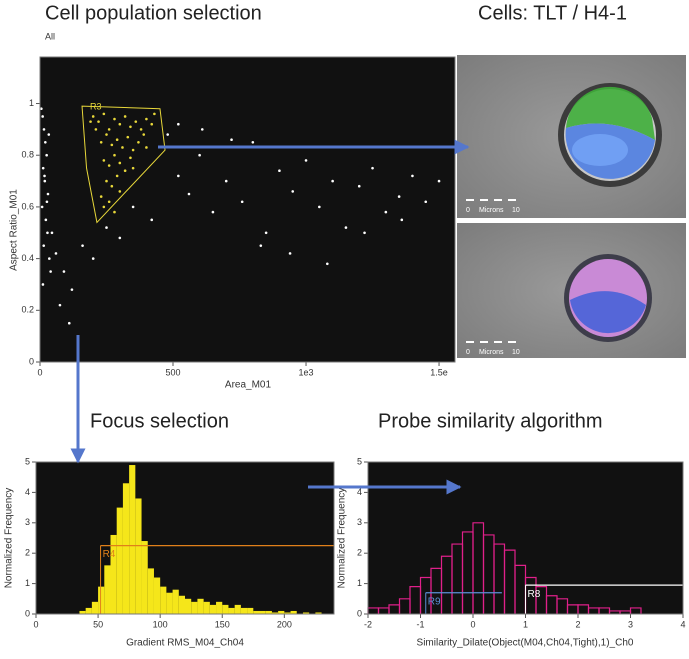 The height and width of the screenshot is (659, 689). What do you see at coordinates (525, 624) in the screenshot?
I see `x-tick-label: 1` at bounding box center [525, 624].